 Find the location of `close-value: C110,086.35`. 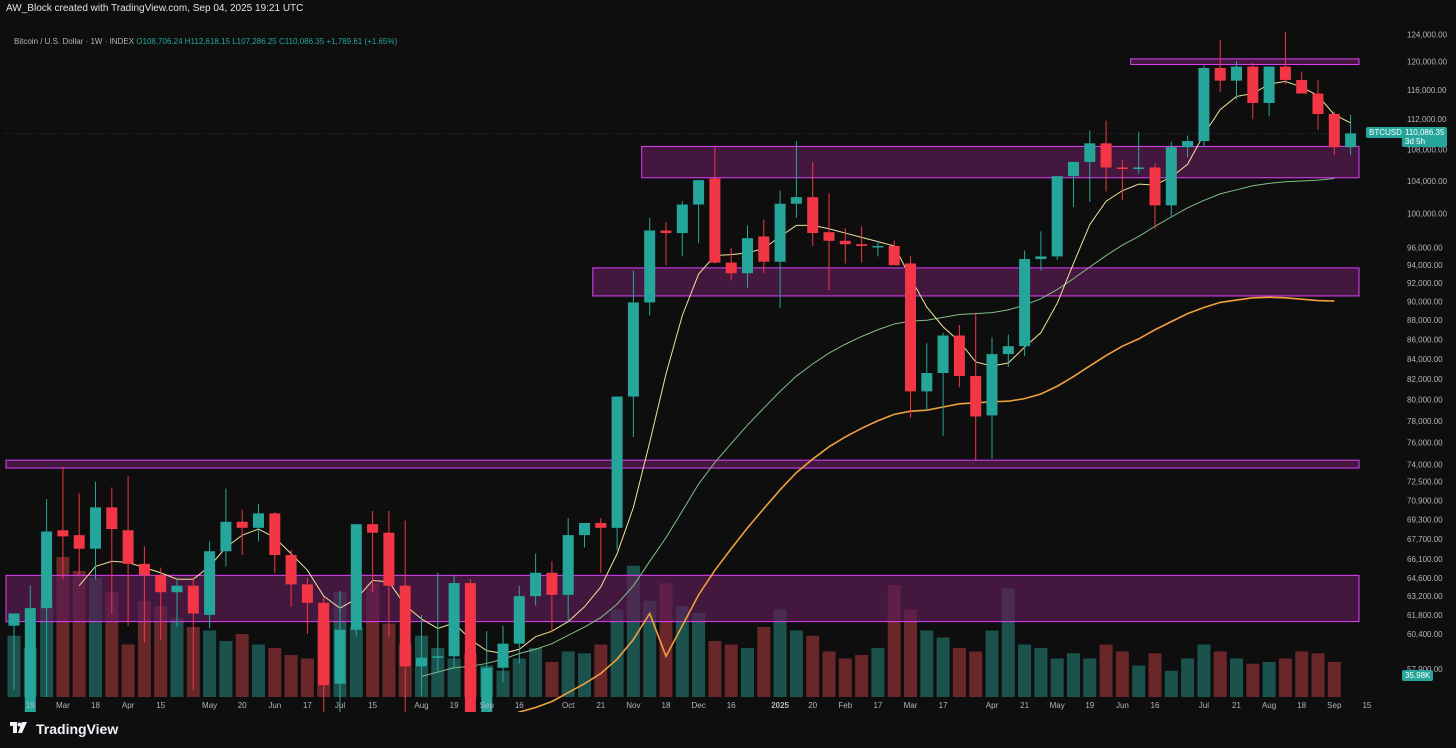

close-value: C110,086.35 is located at coordinates (301, 41).